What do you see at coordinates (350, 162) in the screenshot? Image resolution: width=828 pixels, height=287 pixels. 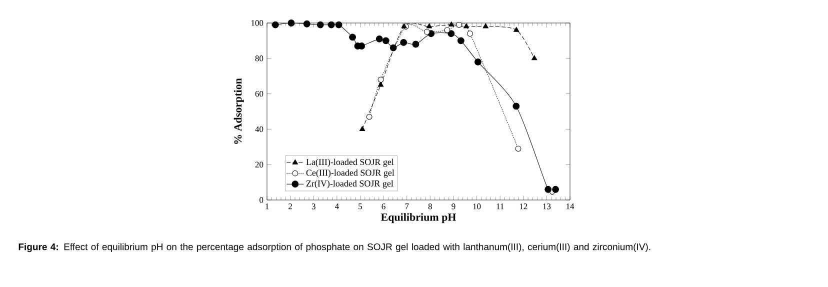 I see `legend-label: La(III)-loaded SOJR gel` at bounding box center [350, 162].